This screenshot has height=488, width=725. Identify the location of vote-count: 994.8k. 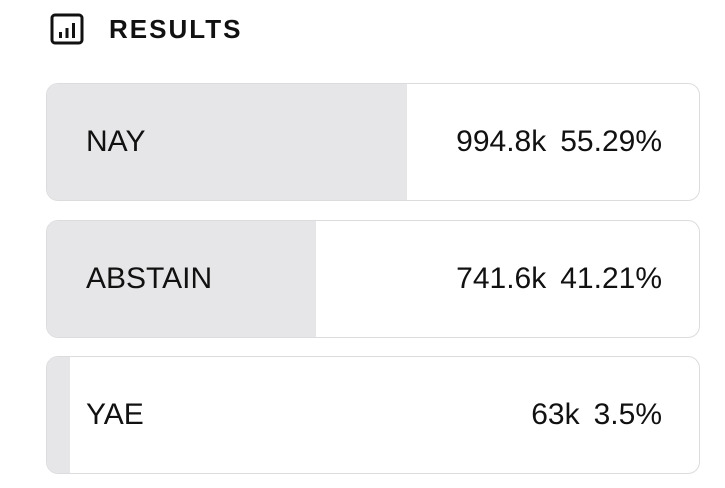
(501, 141).